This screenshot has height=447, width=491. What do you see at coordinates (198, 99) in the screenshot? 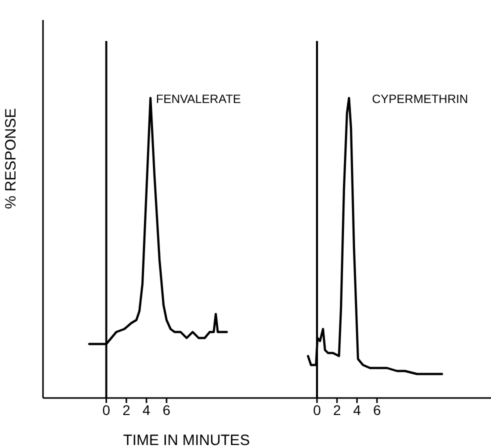
I see `annotation: FENVALERATE` at bounding box center [198, 99].